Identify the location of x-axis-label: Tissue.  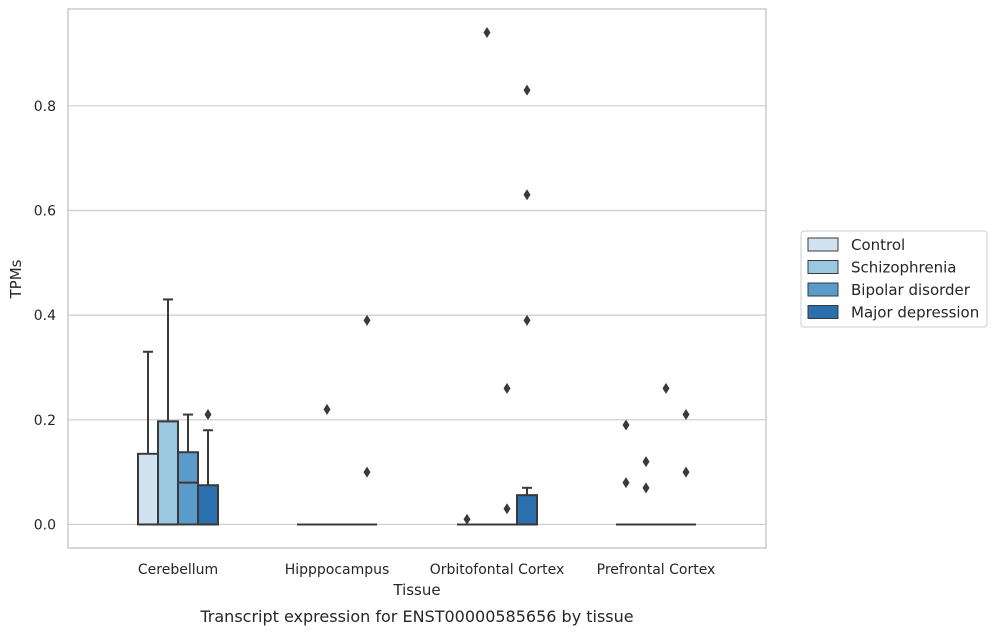
(416, 590).